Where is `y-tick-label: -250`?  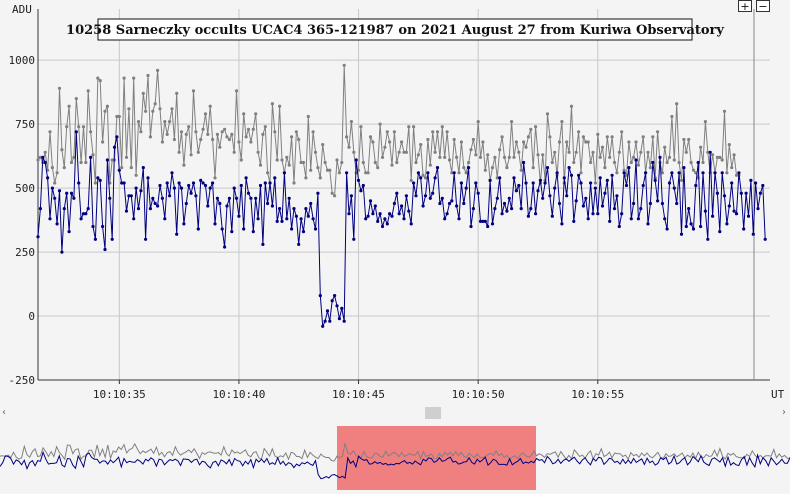
y-tick-label: -250 is located at coordinates (22, 380).